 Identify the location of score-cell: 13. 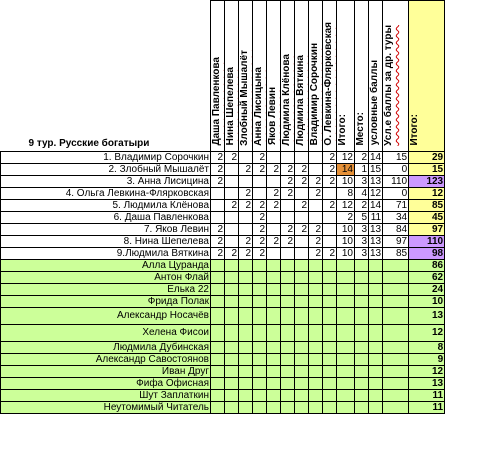
(375, 181).